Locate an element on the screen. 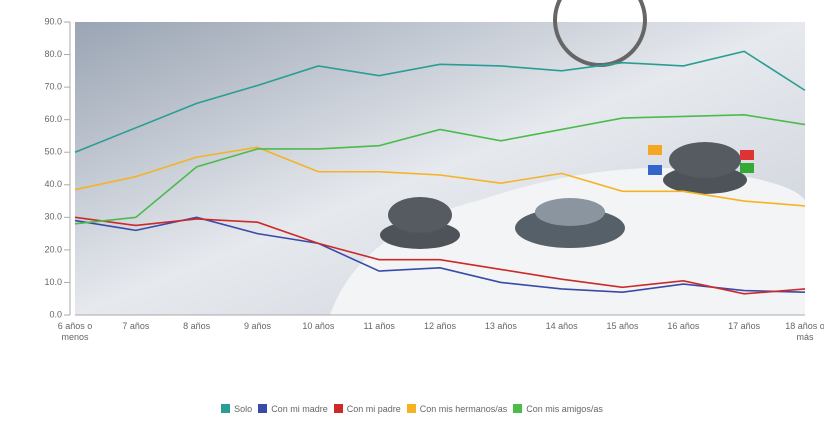  legend-item: Con mis amigos/as is located at coordinates (558, 409).